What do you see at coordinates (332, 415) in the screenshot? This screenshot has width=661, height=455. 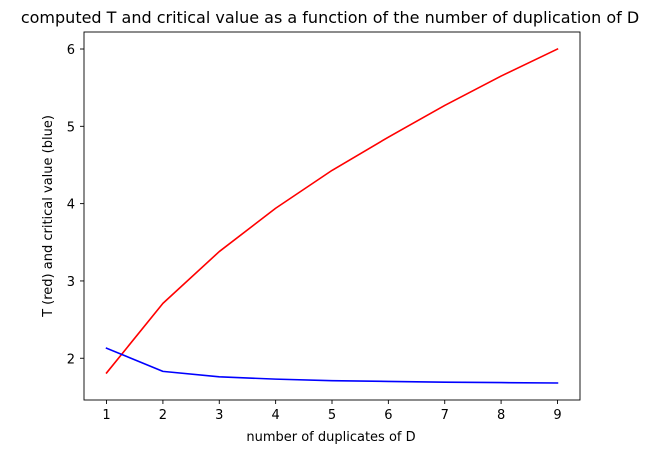 I see `x-tick-label-5: 5` at bounding box center [332, 415].